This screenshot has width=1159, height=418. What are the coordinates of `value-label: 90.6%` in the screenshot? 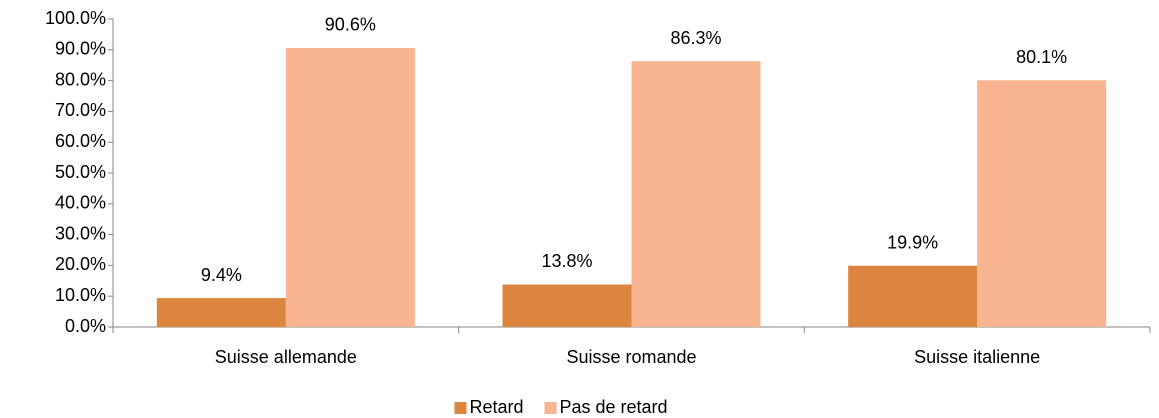 It's located at (350, 25).